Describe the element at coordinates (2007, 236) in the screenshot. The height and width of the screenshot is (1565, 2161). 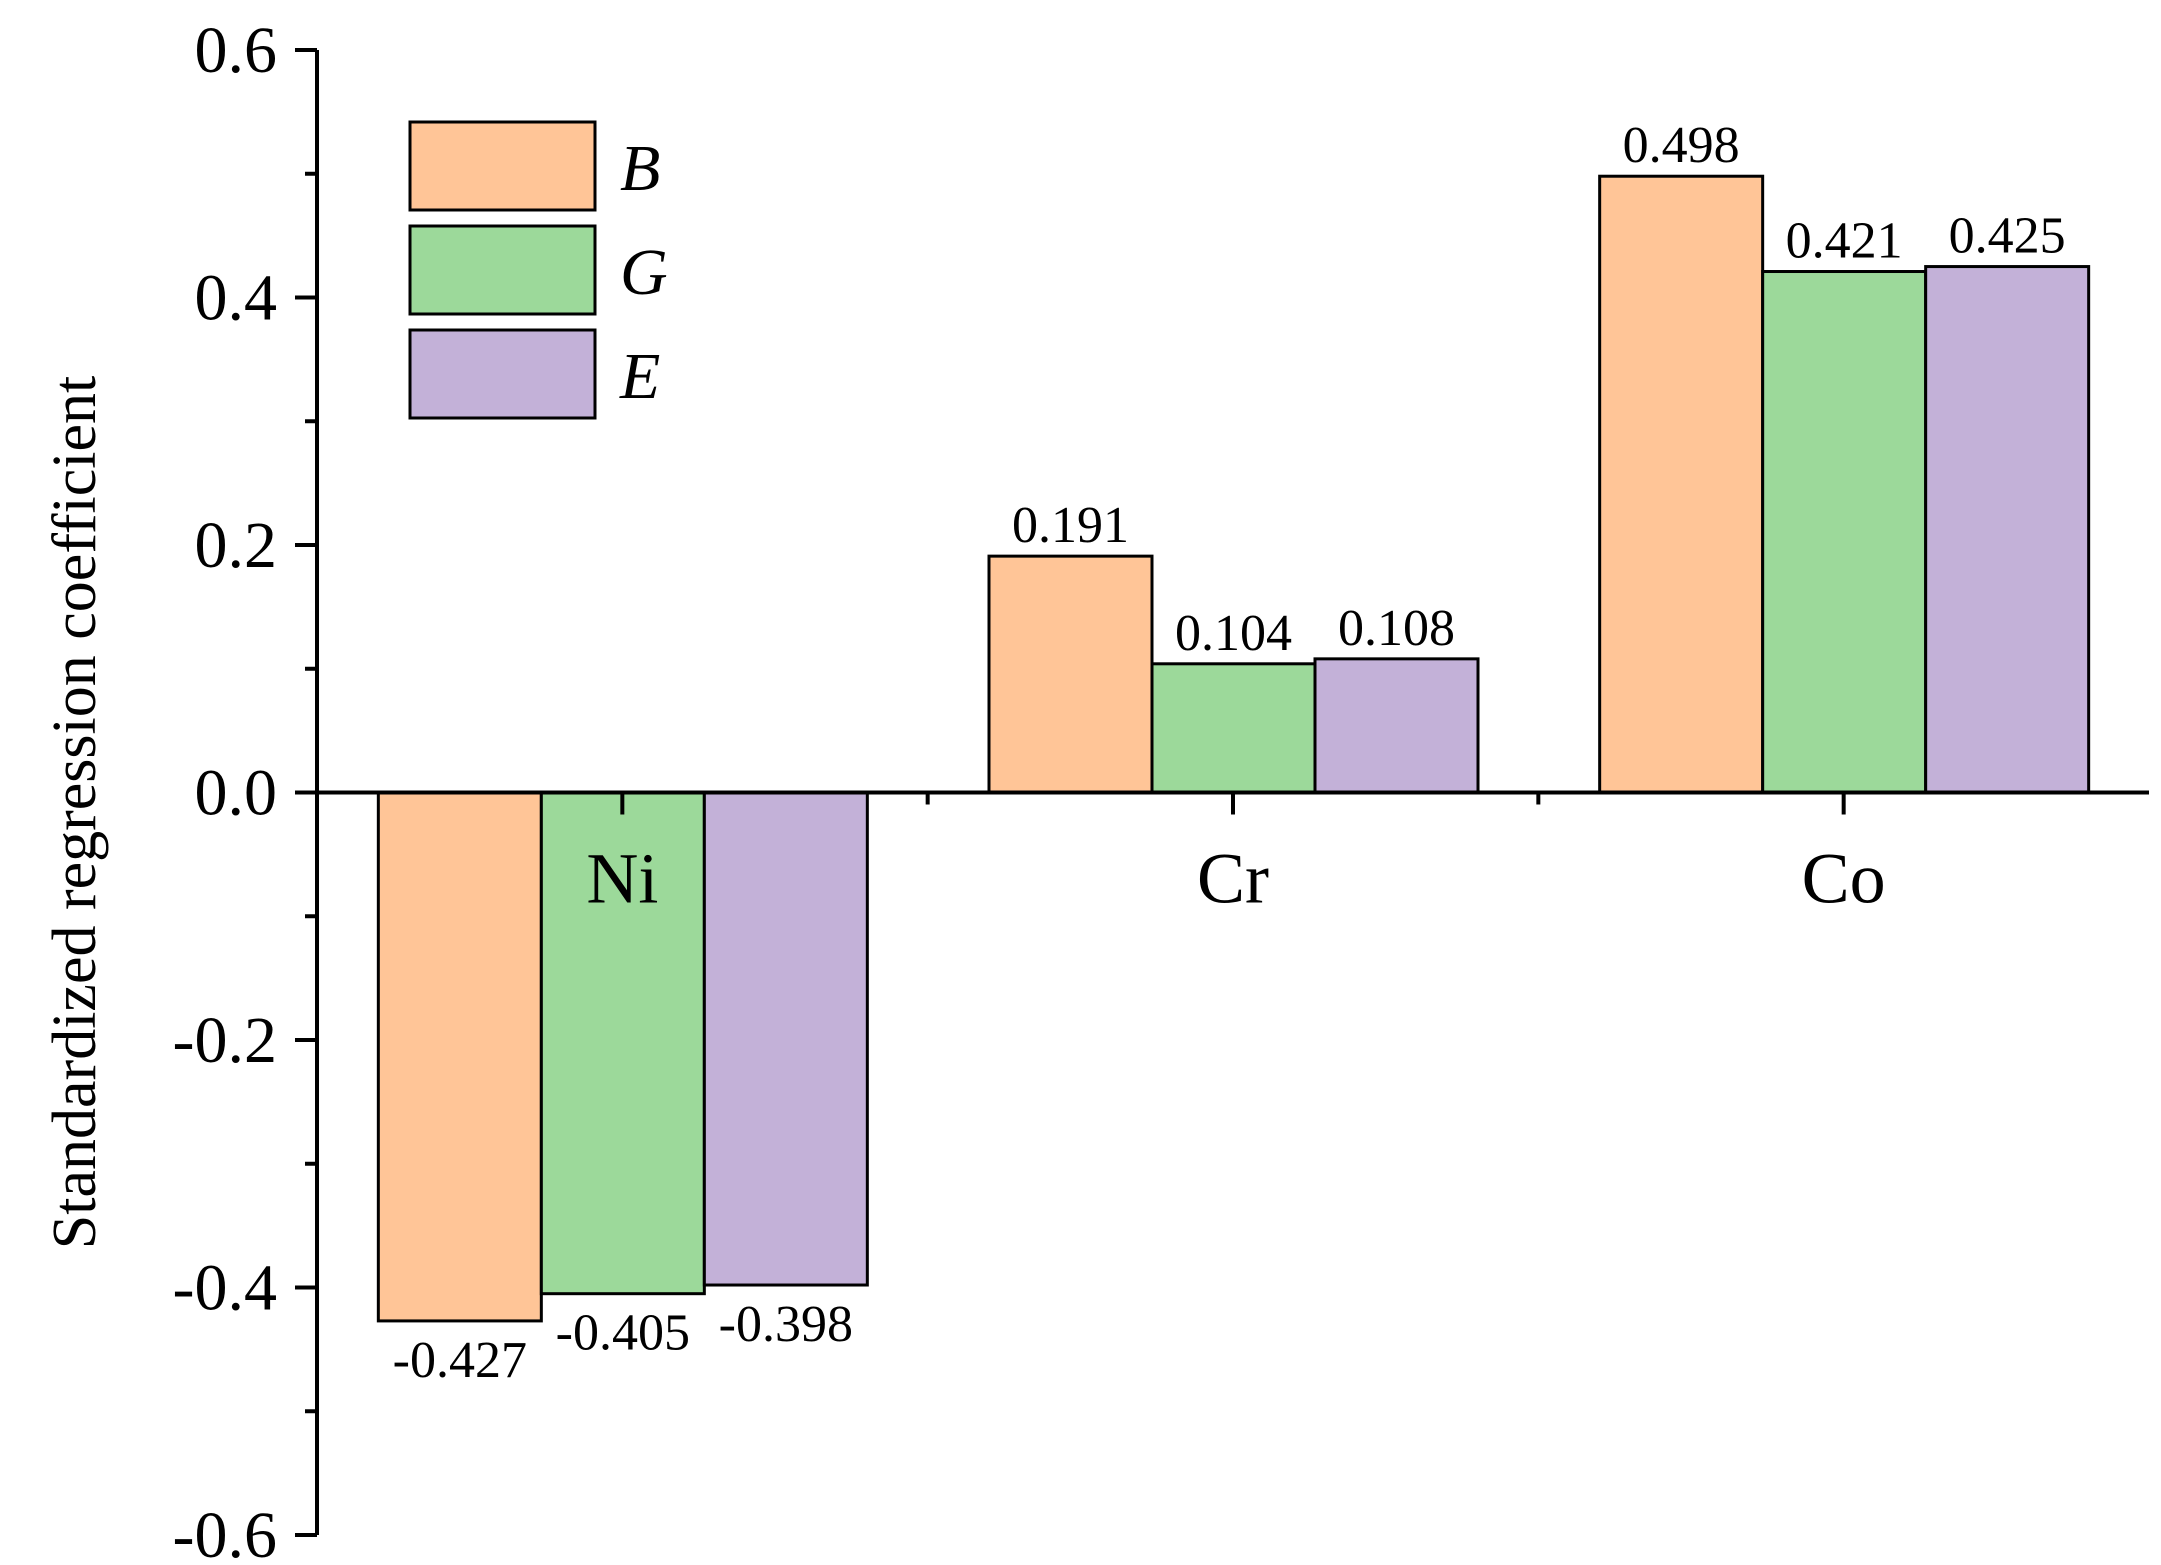
I see `data-label-co-e: 0.425` at that location.